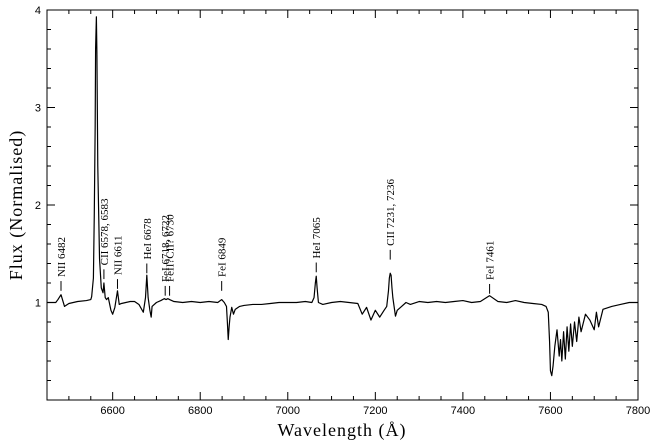 This screenshot has height=442, width=651. I want to click on annotation-label: NII 6482, so click(62, 257).